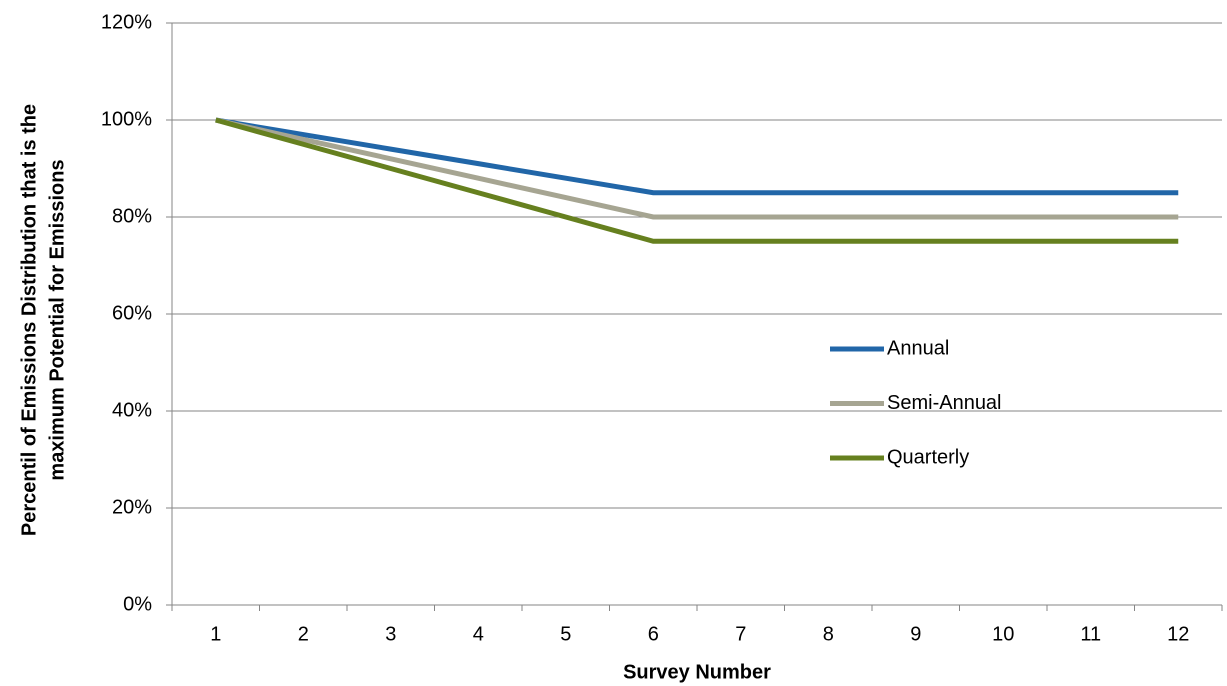  I want to click on x-tick-label: 2, so click(303, 634).